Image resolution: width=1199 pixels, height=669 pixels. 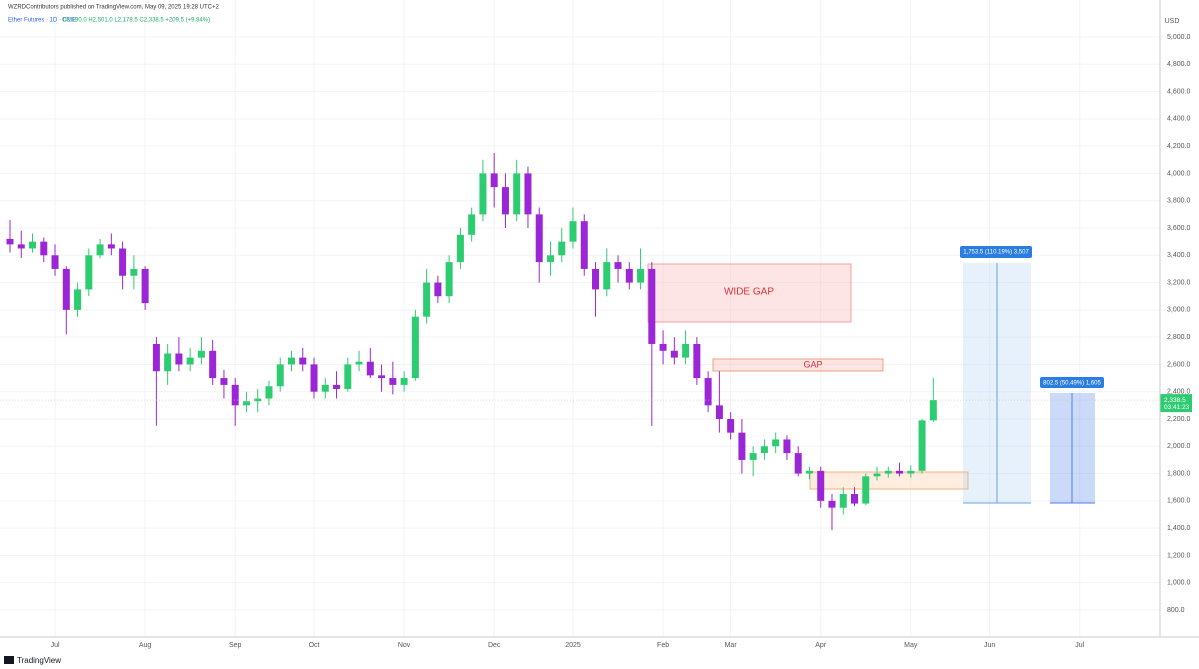 What do you see at coordinates (1176, 610) in the screenshot?
I see `y-tick-label: 800.0` at bounding box center [1176, 610].